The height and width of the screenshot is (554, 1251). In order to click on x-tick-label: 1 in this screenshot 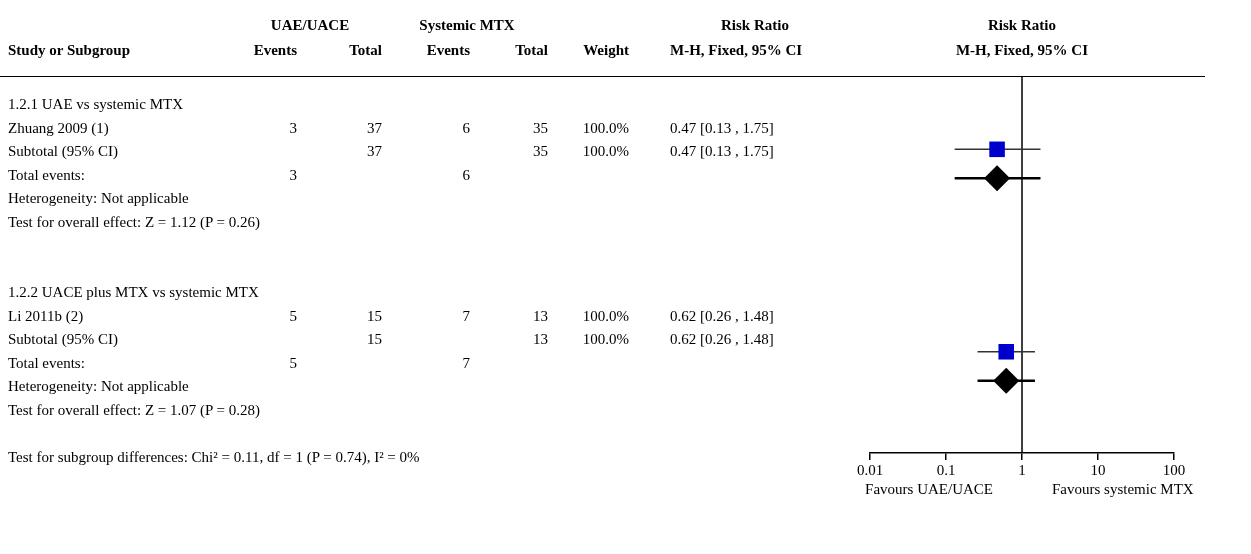, I will do `click(1022, 469)`.